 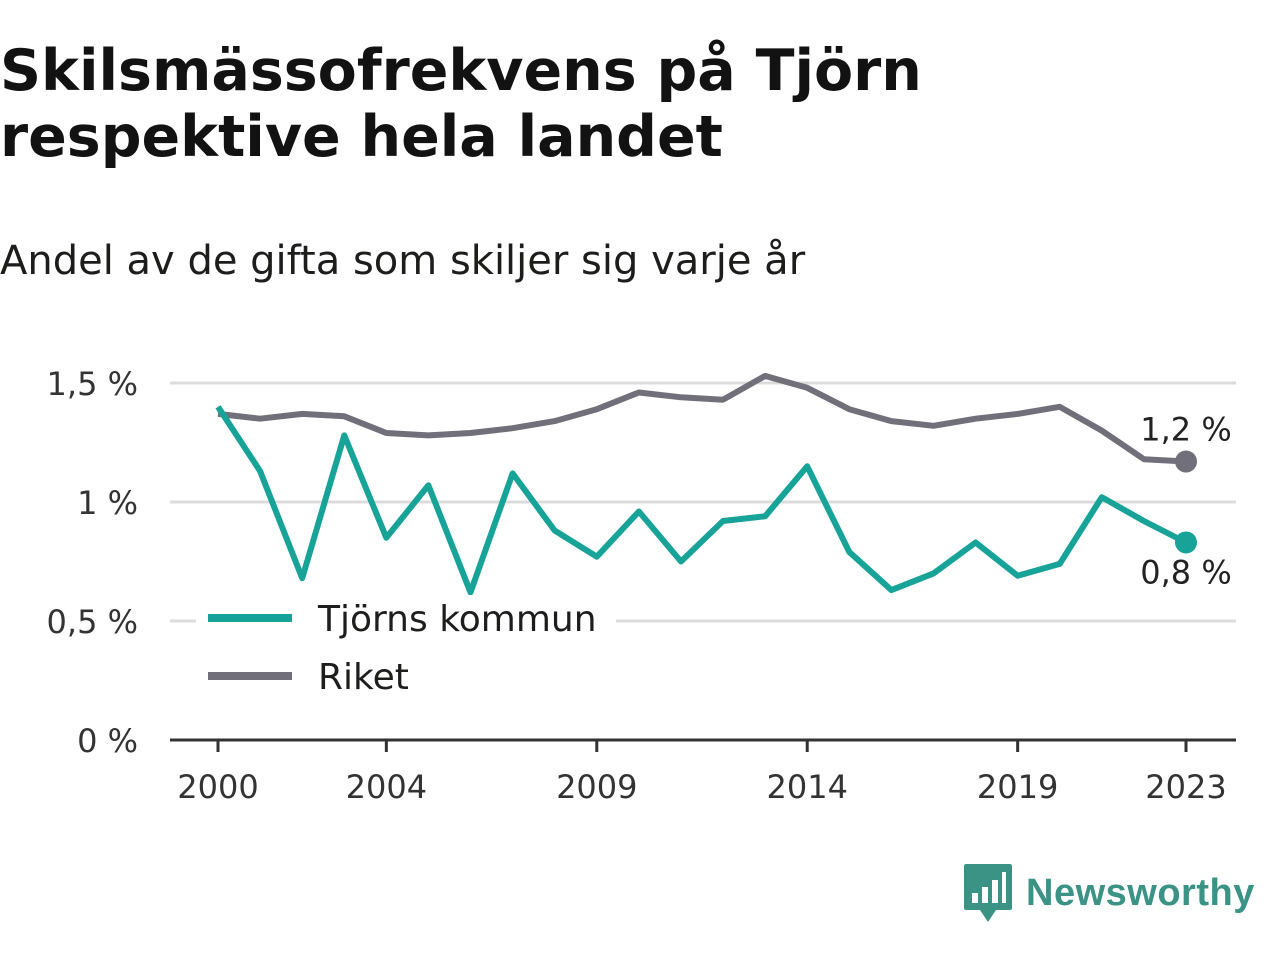 What do you see at coordinates (702, 418) in the screenshot?
I see `series-line-riket` at bounding box center [702, 418].